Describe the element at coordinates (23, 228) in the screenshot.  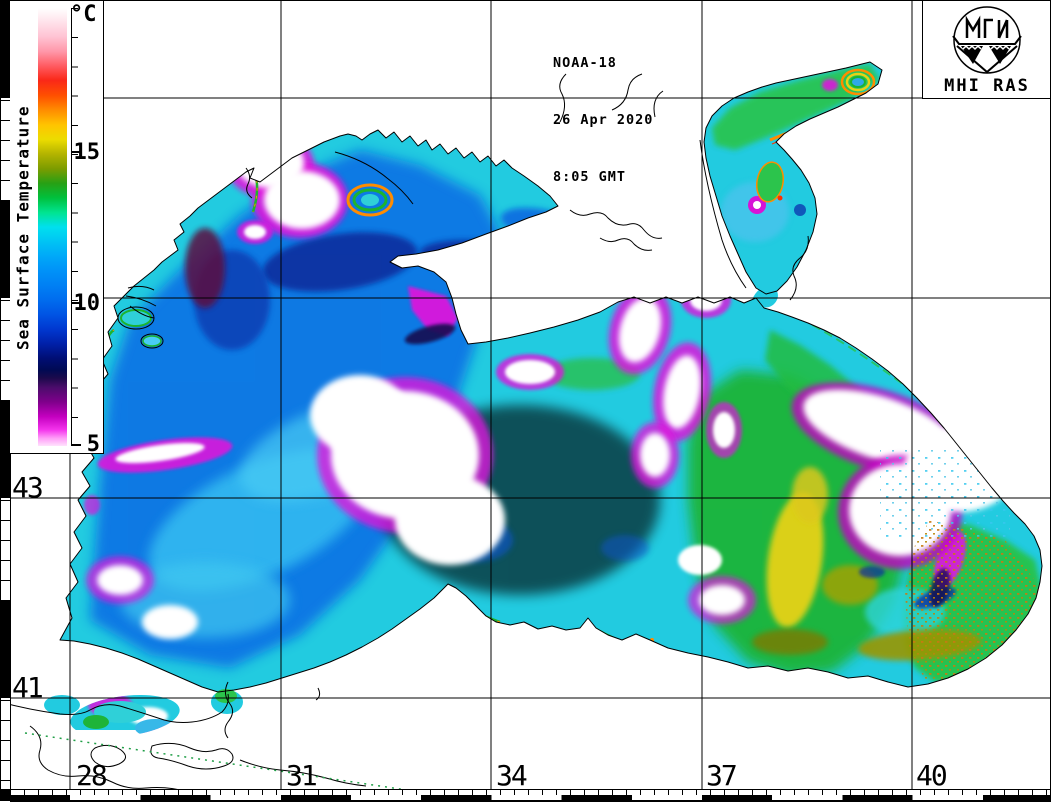
I see `colorbar-title: Sea Surface Temperature` at that location.